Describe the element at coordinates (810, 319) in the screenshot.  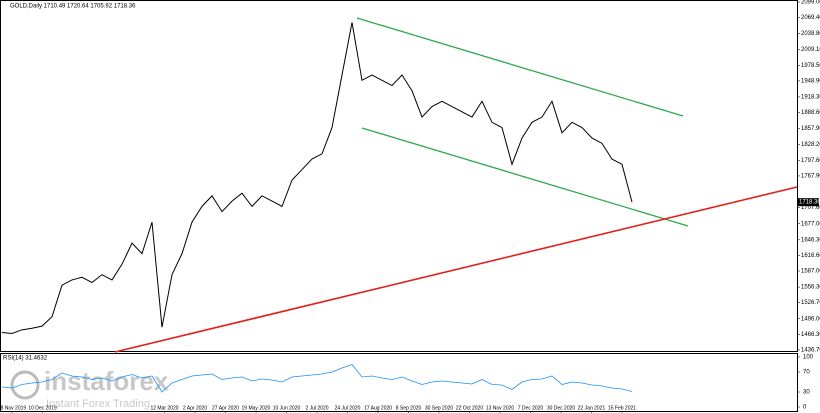
I see `y-tick-label: 1496.00` at that location.